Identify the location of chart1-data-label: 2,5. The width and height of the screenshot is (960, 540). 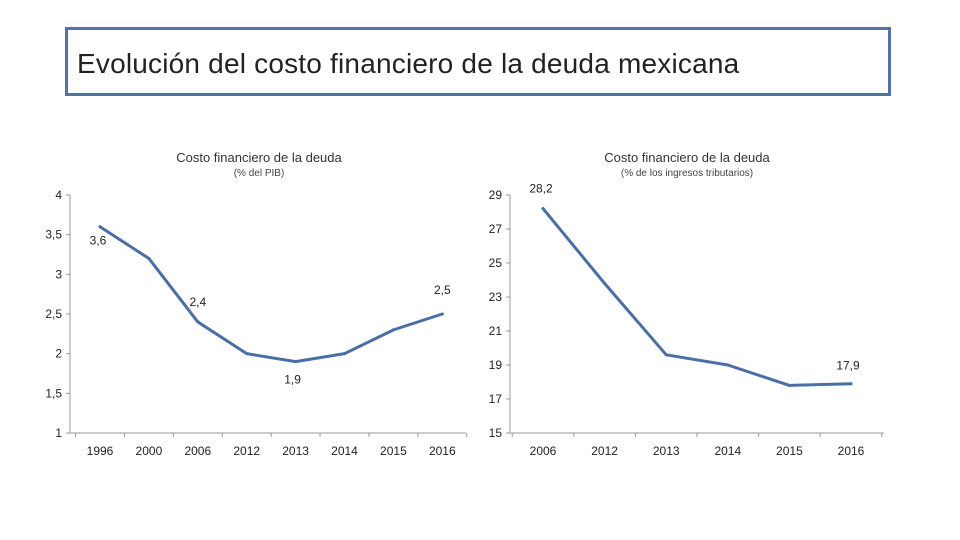
(442, 290).